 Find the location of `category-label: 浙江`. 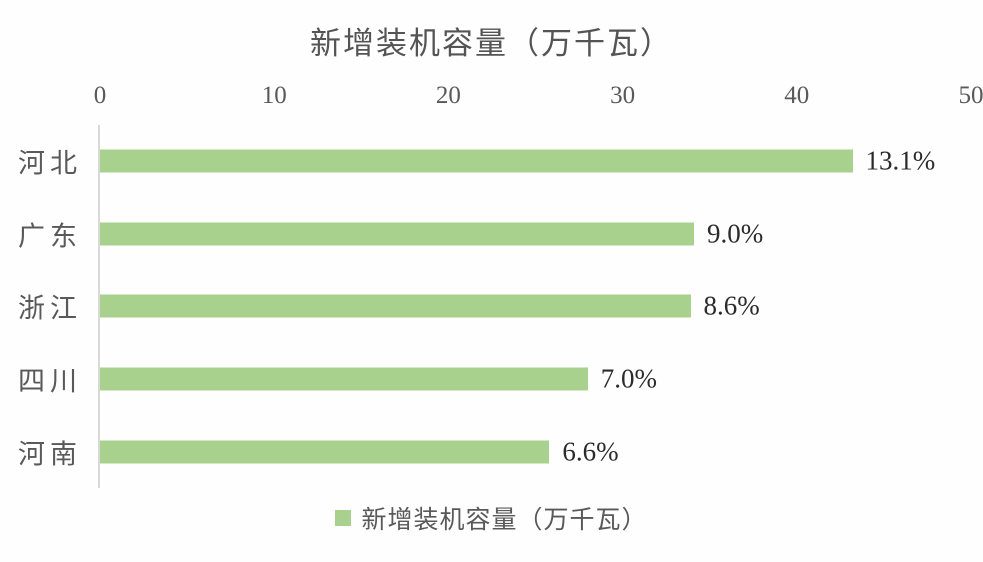

category-label: 浙江 is located at coordinates (50, 308).